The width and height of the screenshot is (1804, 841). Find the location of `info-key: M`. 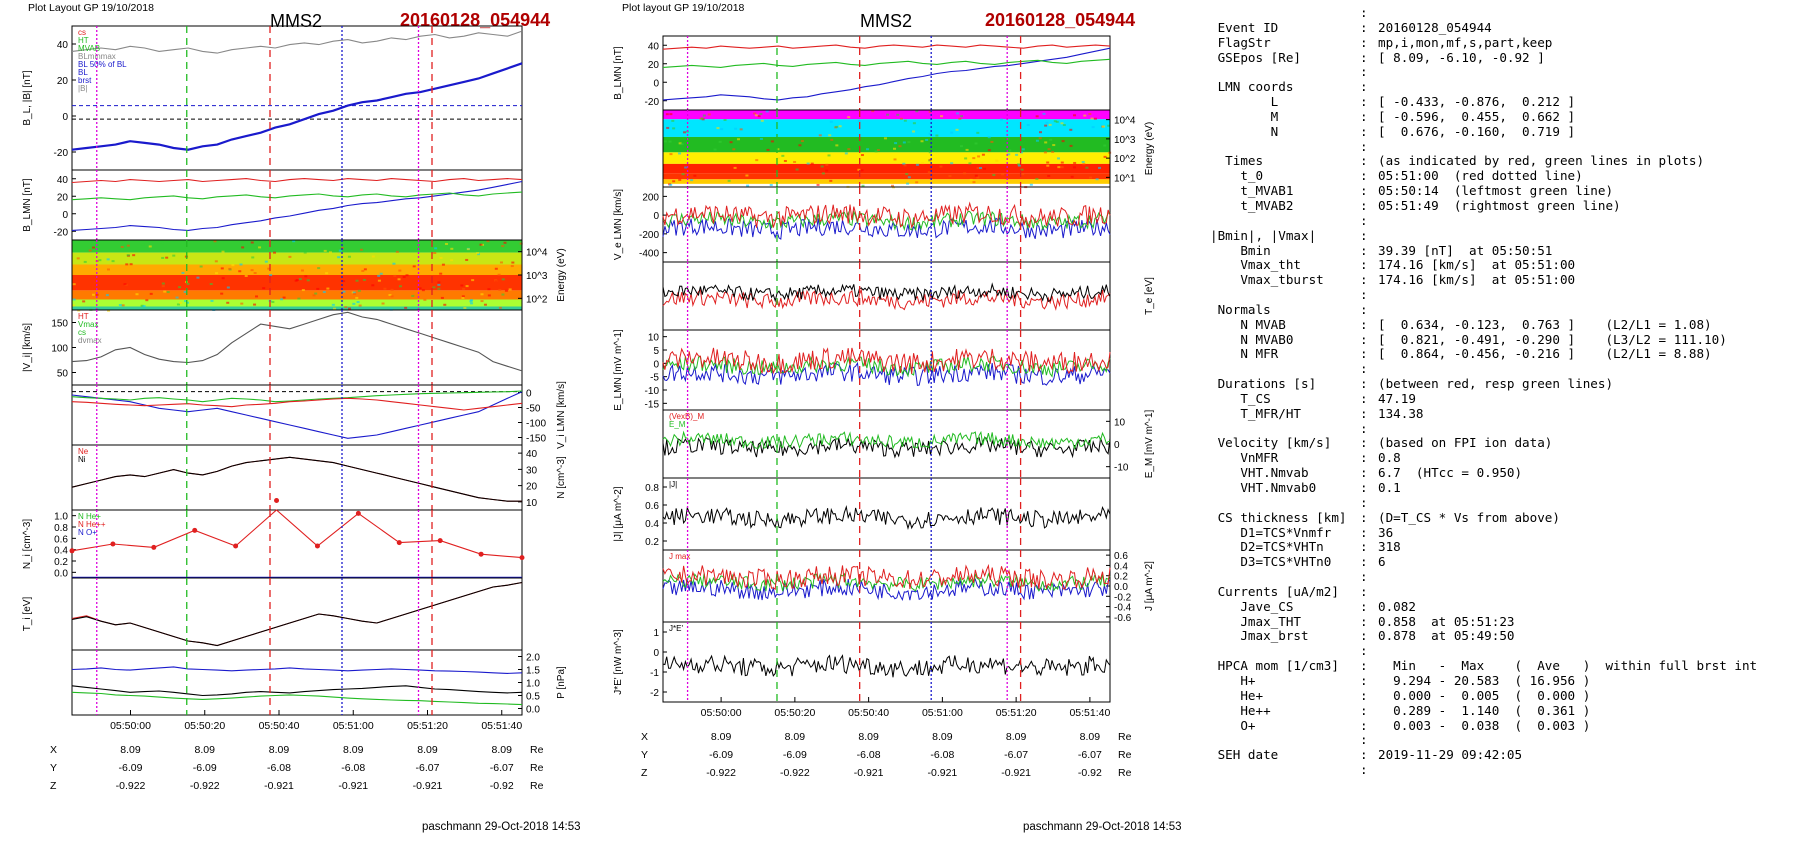

info-key: M is located at coordinates (1244, 116).